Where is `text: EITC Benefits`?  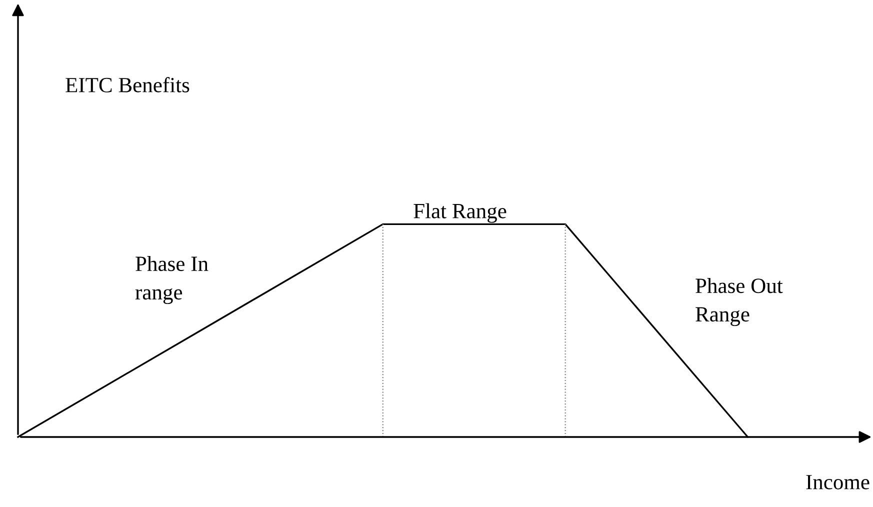
text: EITC Benefits is located at coordinates (128, 84).